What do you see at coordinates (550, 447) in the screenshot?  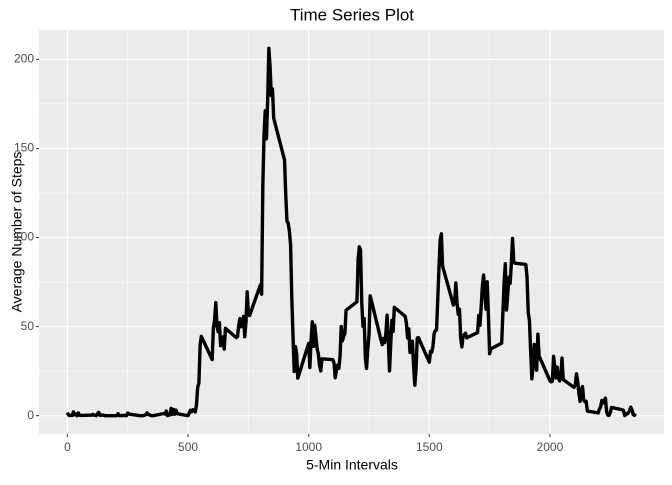 I see `x-tick-label: 2000` at bounding box center [550, 447].